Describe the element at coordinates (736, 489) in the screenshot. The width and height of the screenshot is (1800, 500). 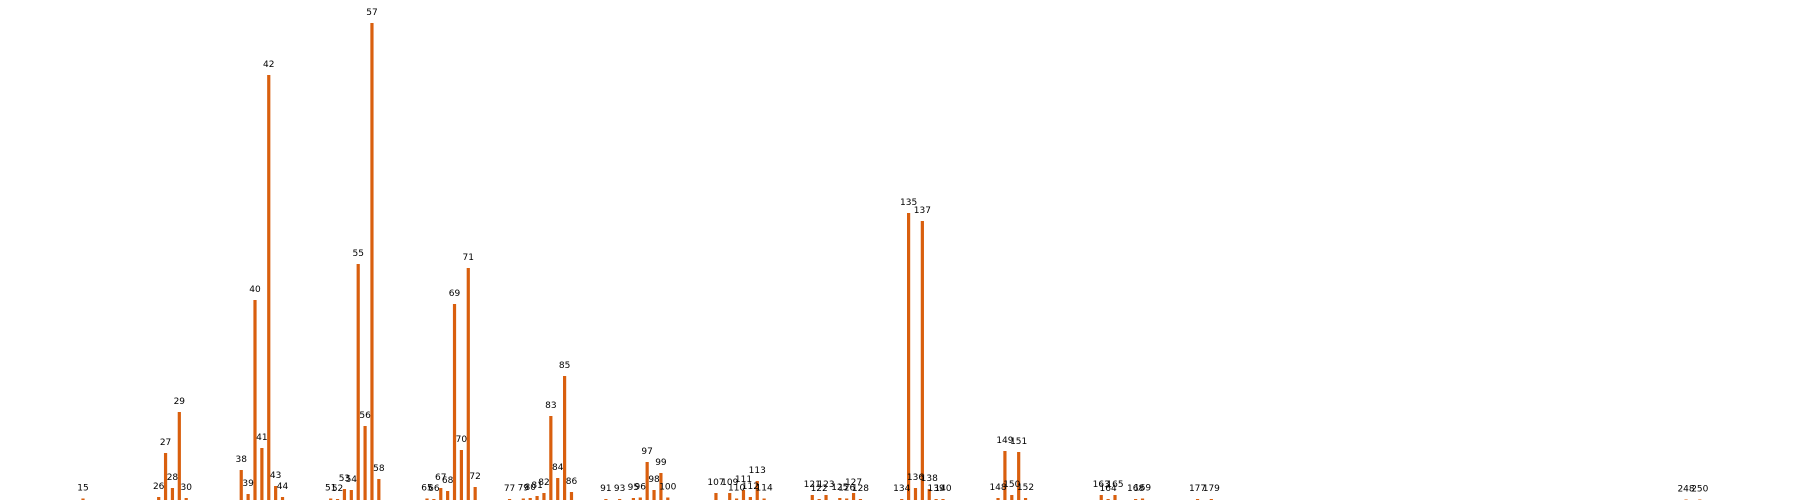
I see `bar-label-110: 110` at that location.